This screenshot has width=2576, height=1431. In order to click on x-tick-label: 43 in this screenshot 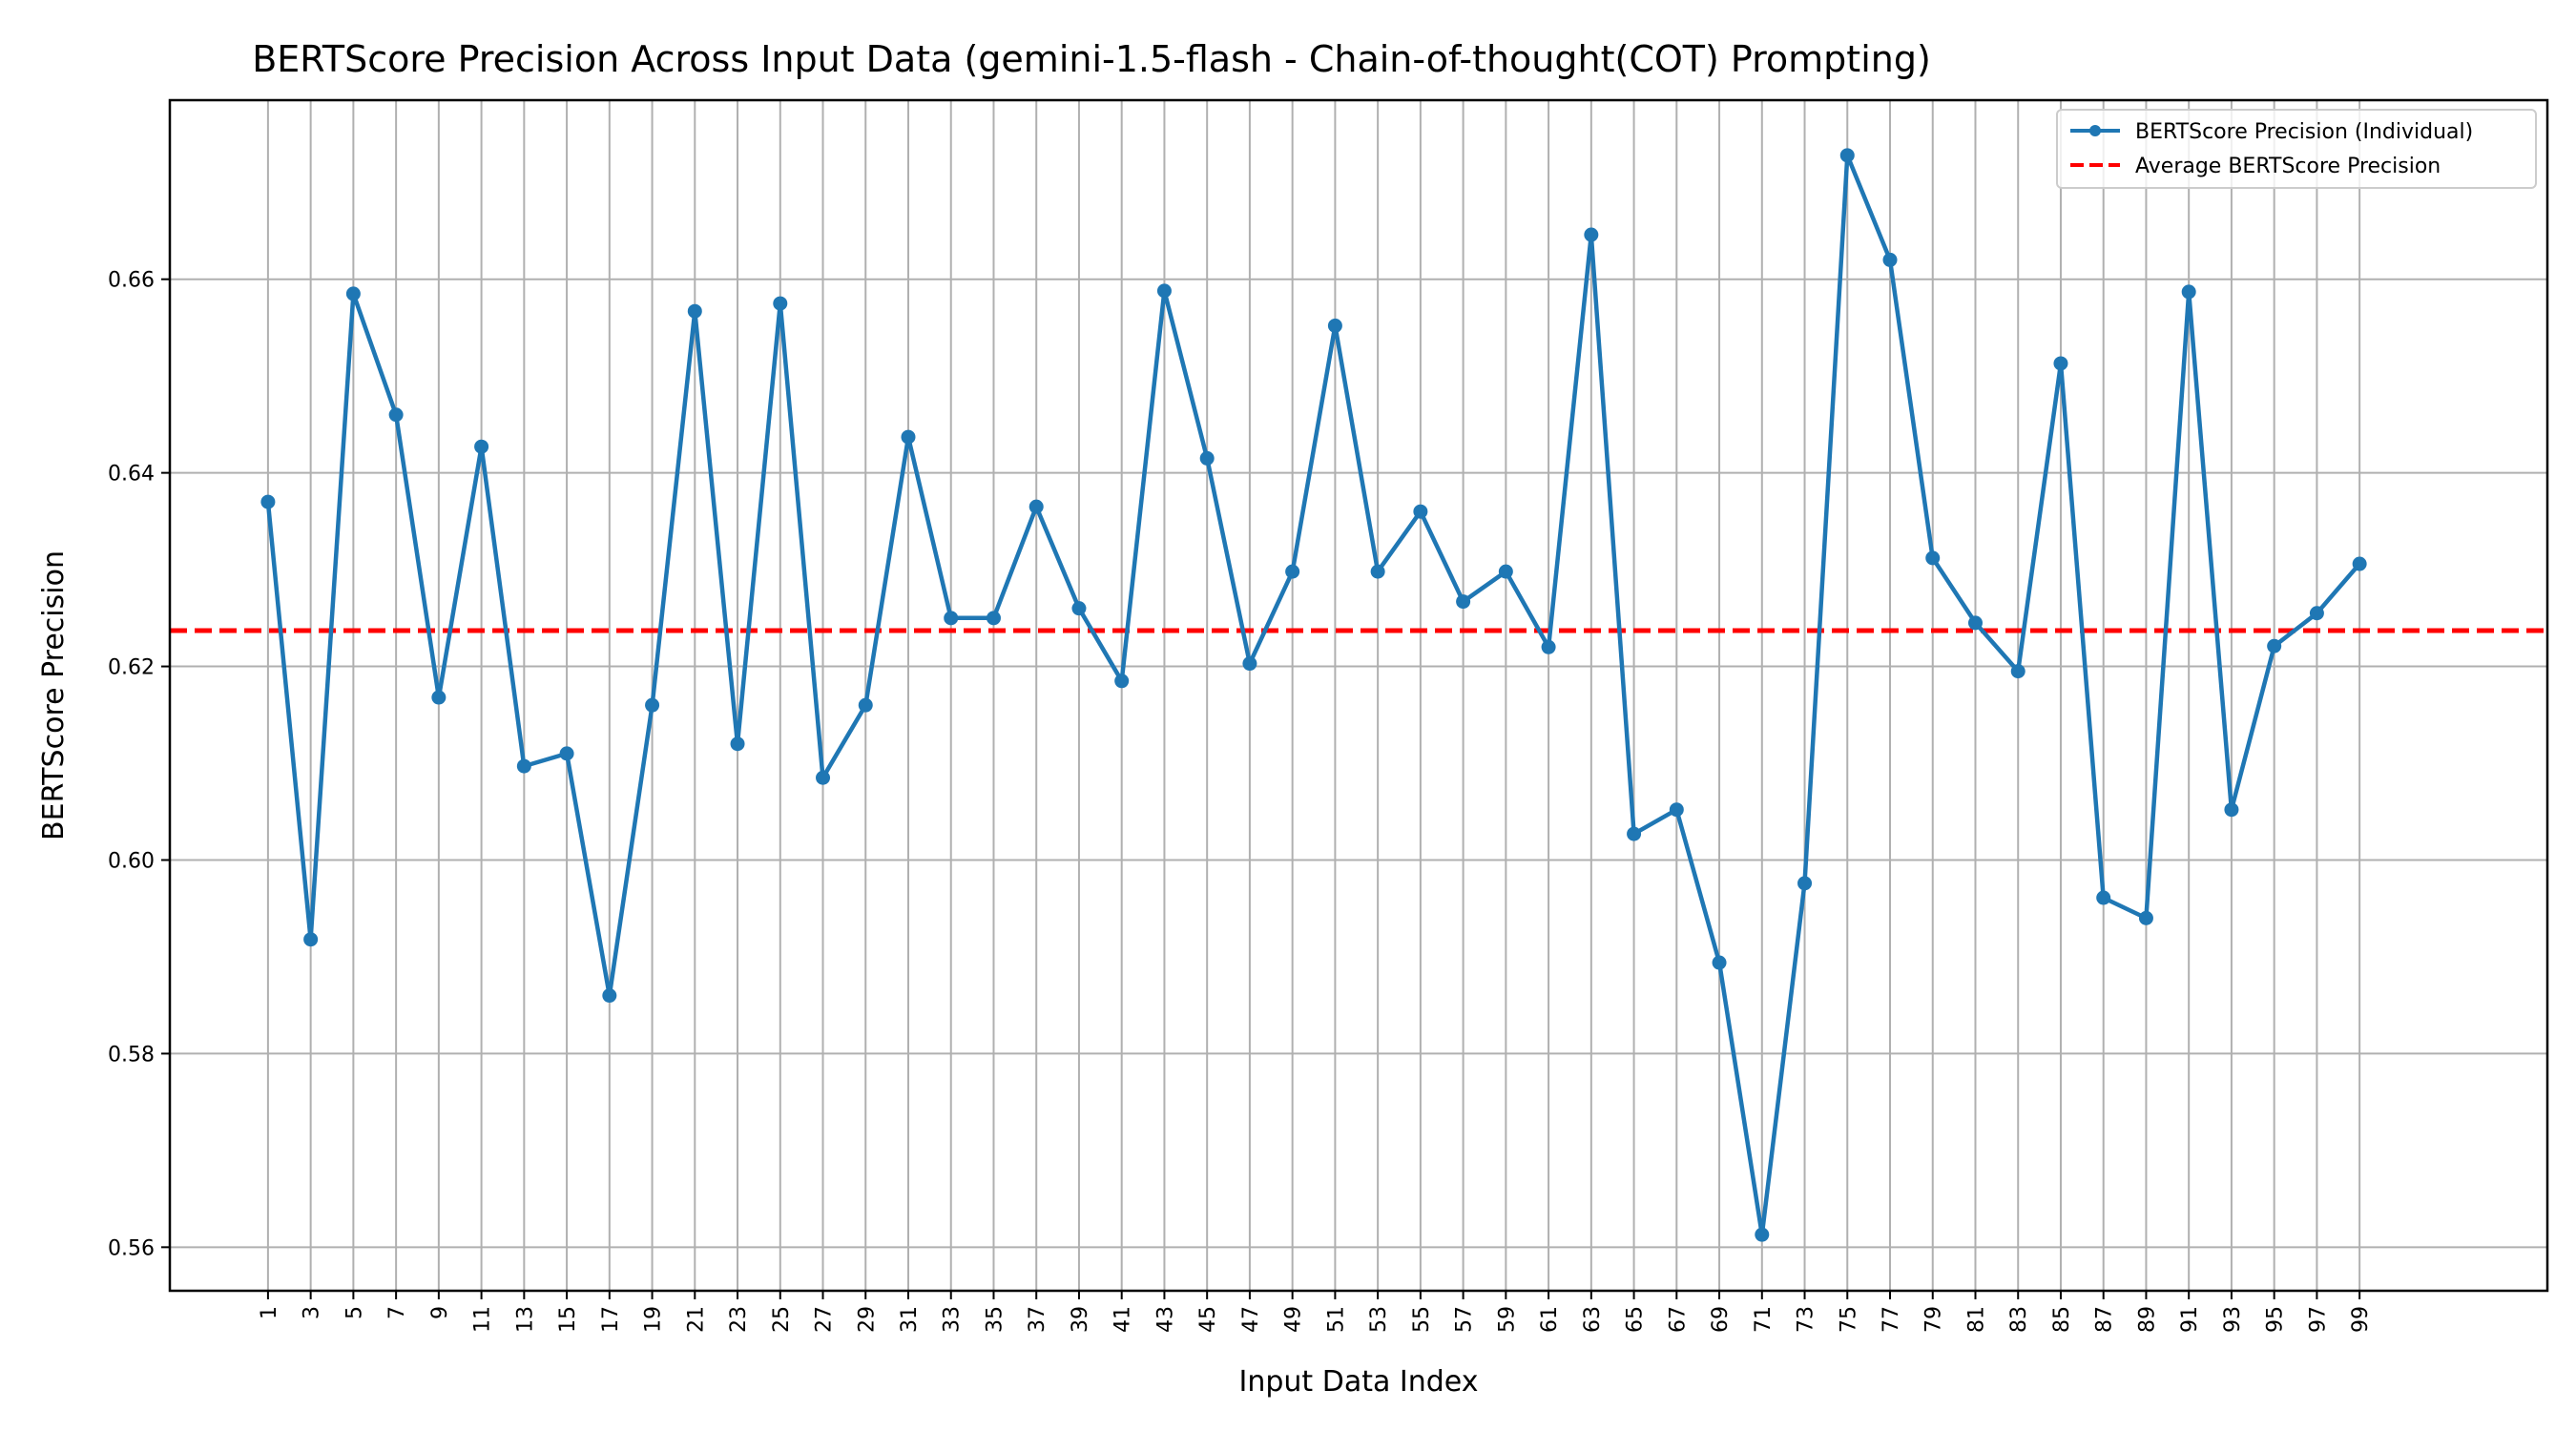, I will do `click(1165, 1319)`.